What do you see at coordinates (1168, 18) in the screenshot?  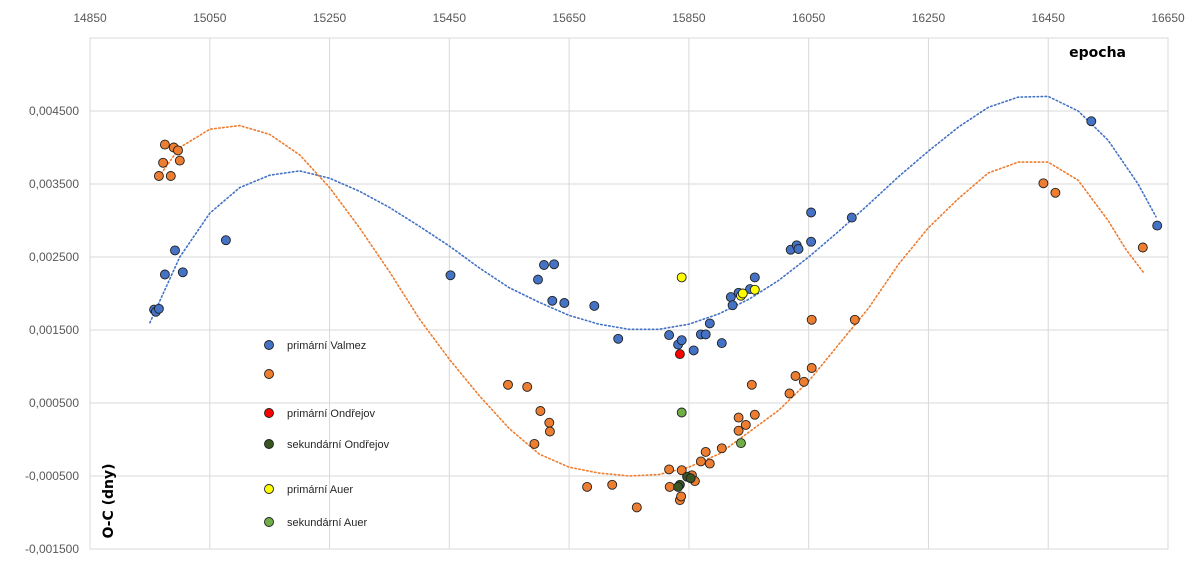 I see `x-tick-label: 16650` at bounding box center [1168, 18].